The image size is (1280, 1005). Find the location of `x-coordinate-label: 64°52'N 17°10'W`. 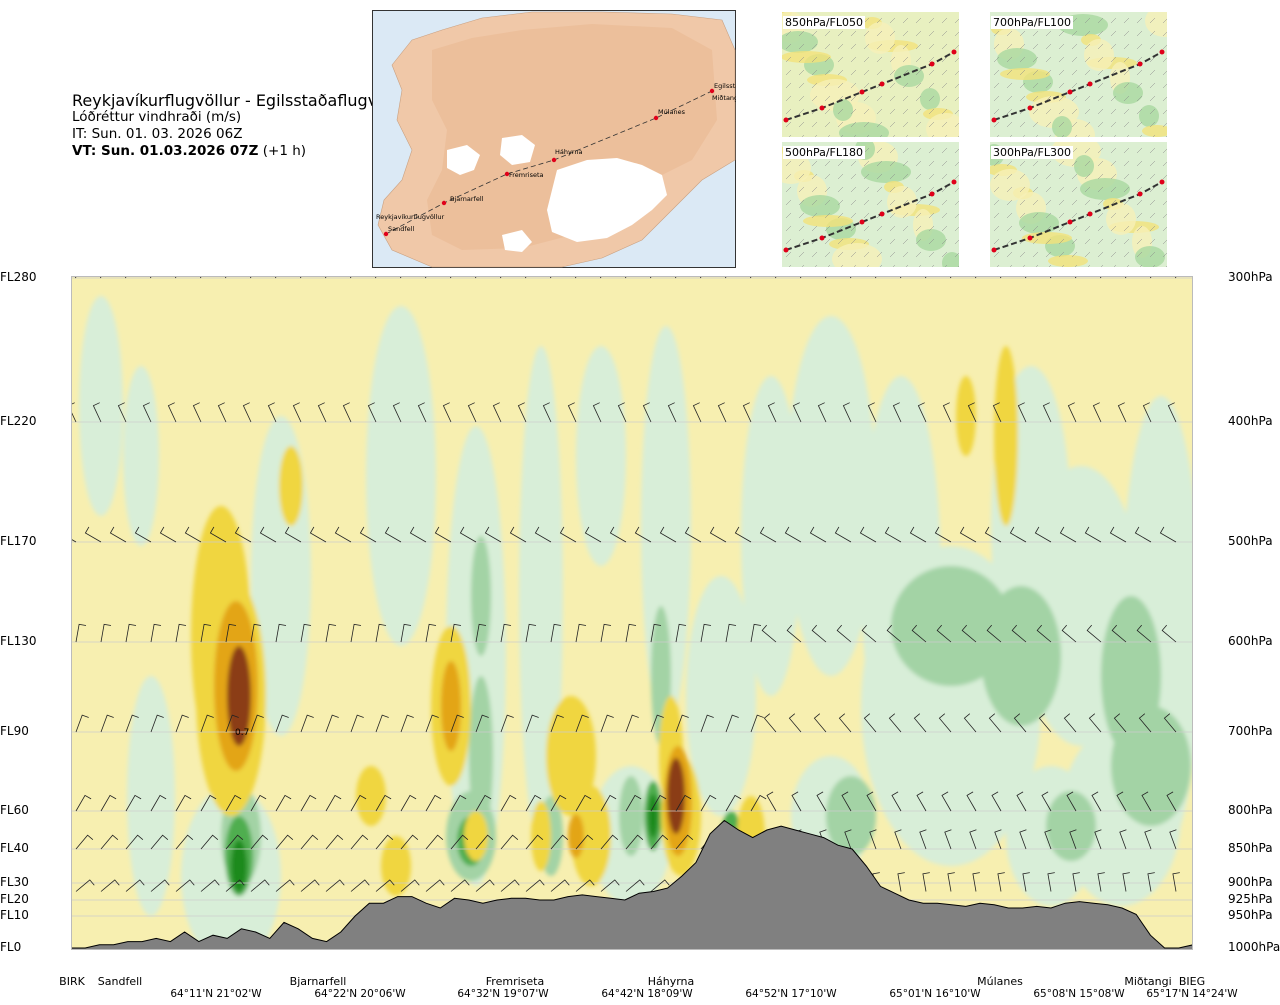

x-coordinate-label: 64°52'N 17°10'W is located at coordinates (791, 994).